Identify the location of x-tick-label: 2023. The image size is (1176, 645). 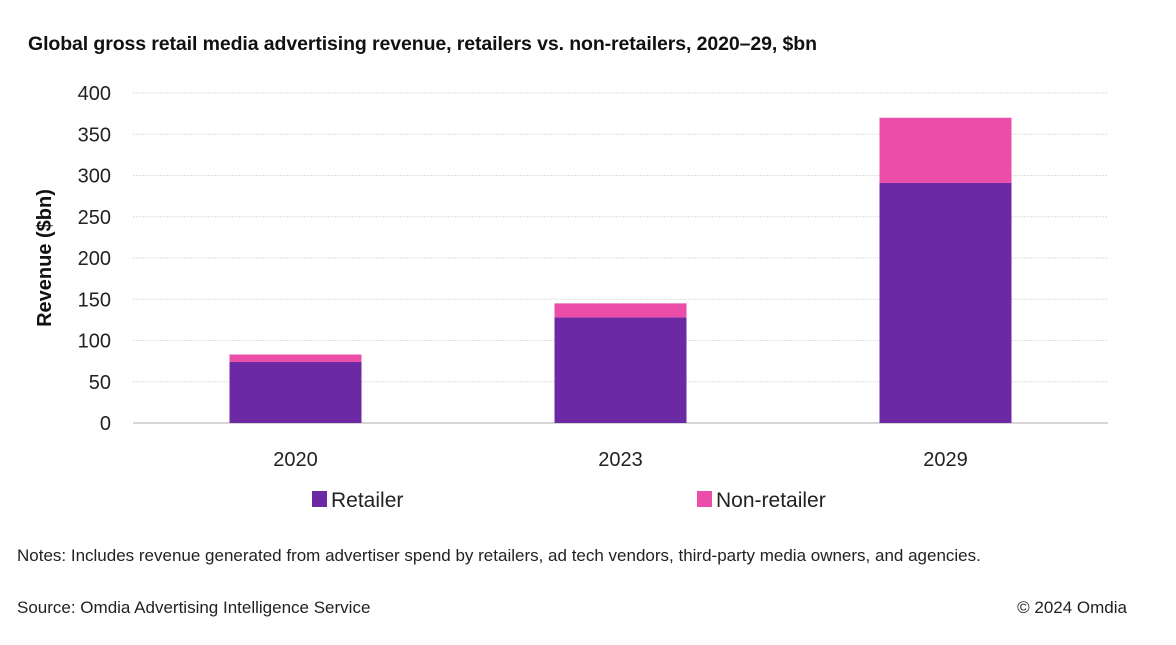
(620, 460).